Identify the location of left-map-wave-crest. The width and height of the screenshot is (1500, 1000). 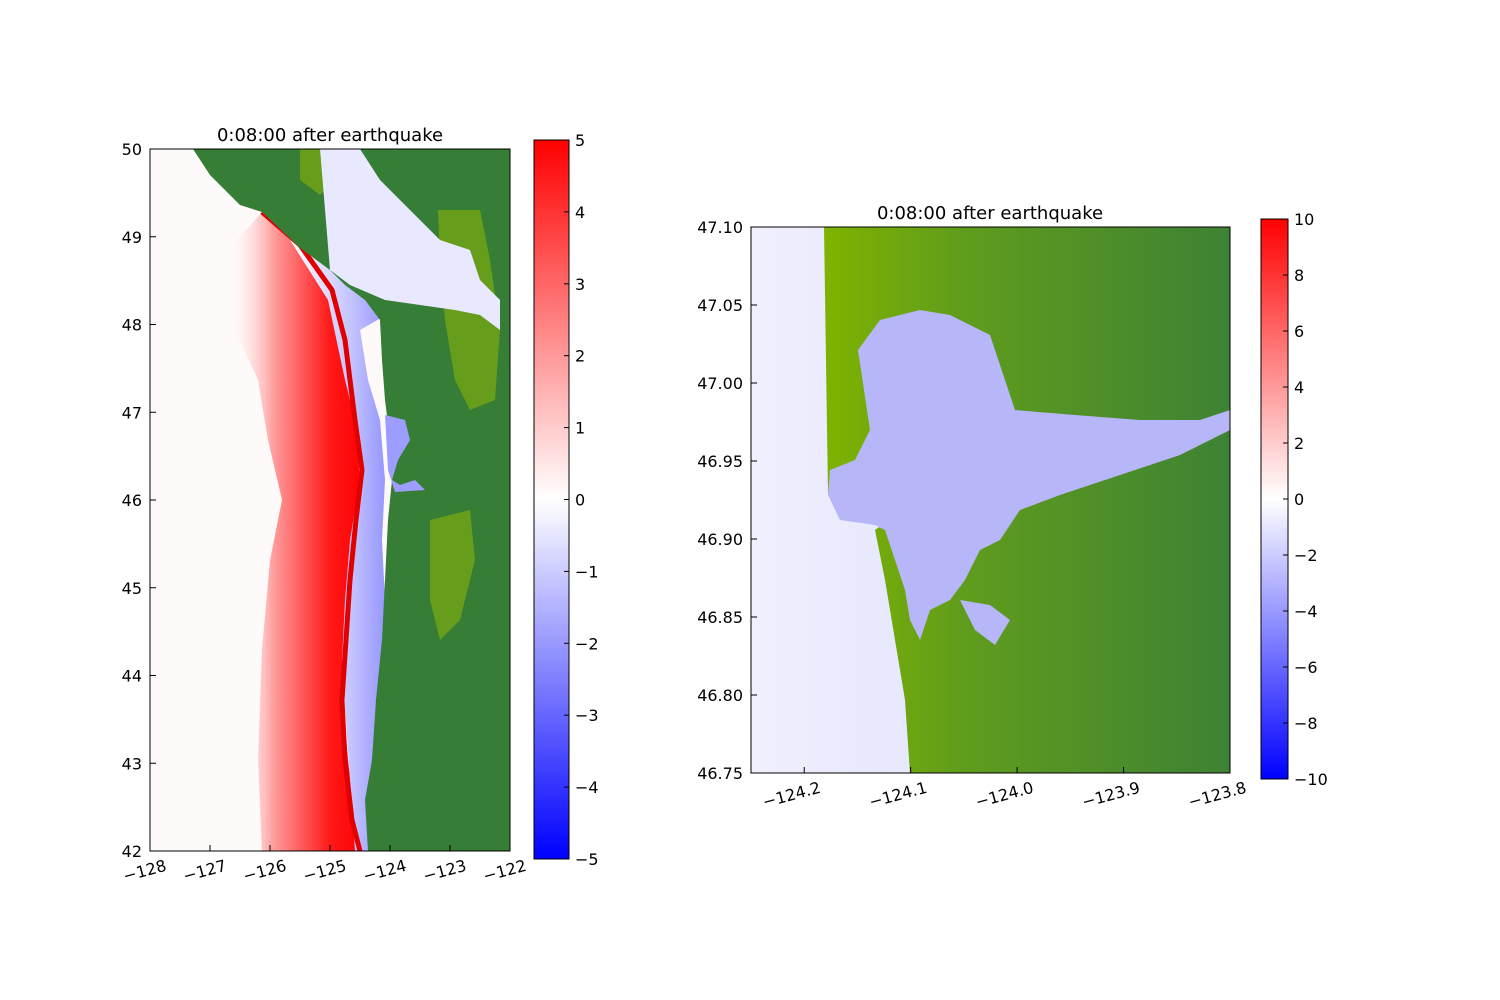
(294, 531).